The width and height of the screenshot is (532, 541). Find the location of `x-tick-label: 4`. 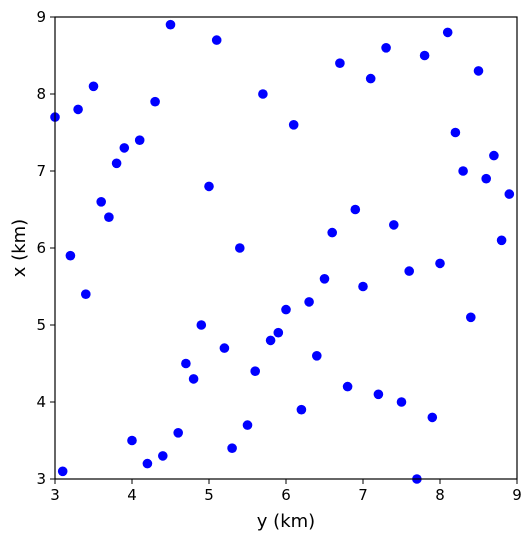

x-tick-label: 4 is located at coordinates (132, 495).